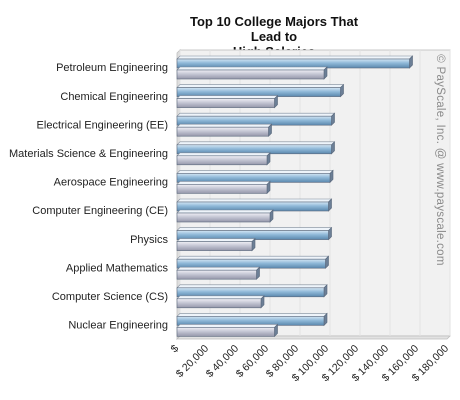  What do you see at coordinates (149, 240) in the screenshot?
I see `category-label: Physics` at bounding box center [149, 240].